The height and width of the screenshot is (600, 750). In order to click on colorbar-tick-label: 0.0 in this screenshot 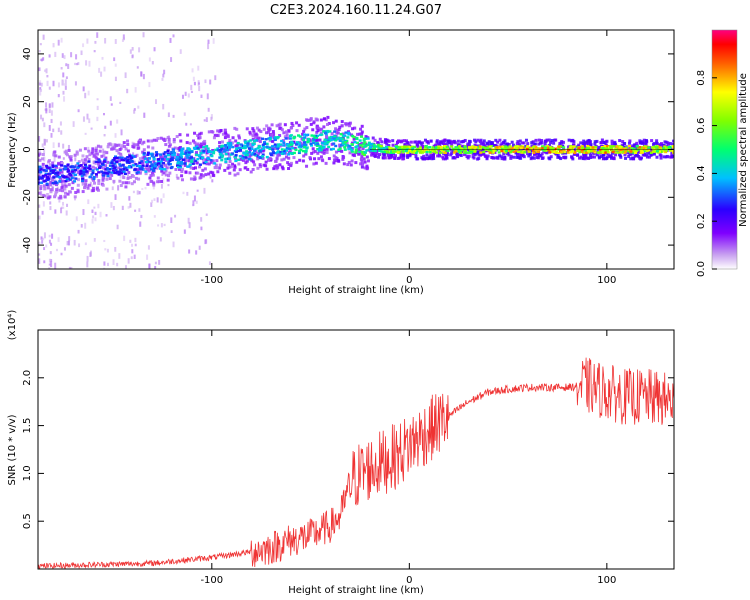, I will do `click(701, 269)`.